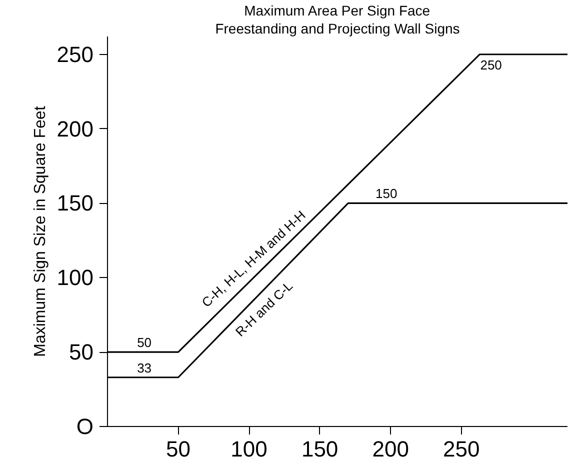 The height and width of the screenshot is (472, 569). Describe the element at coordinates (75, 277) in the screenshot. I see `y-tick-label: 100` at that location.